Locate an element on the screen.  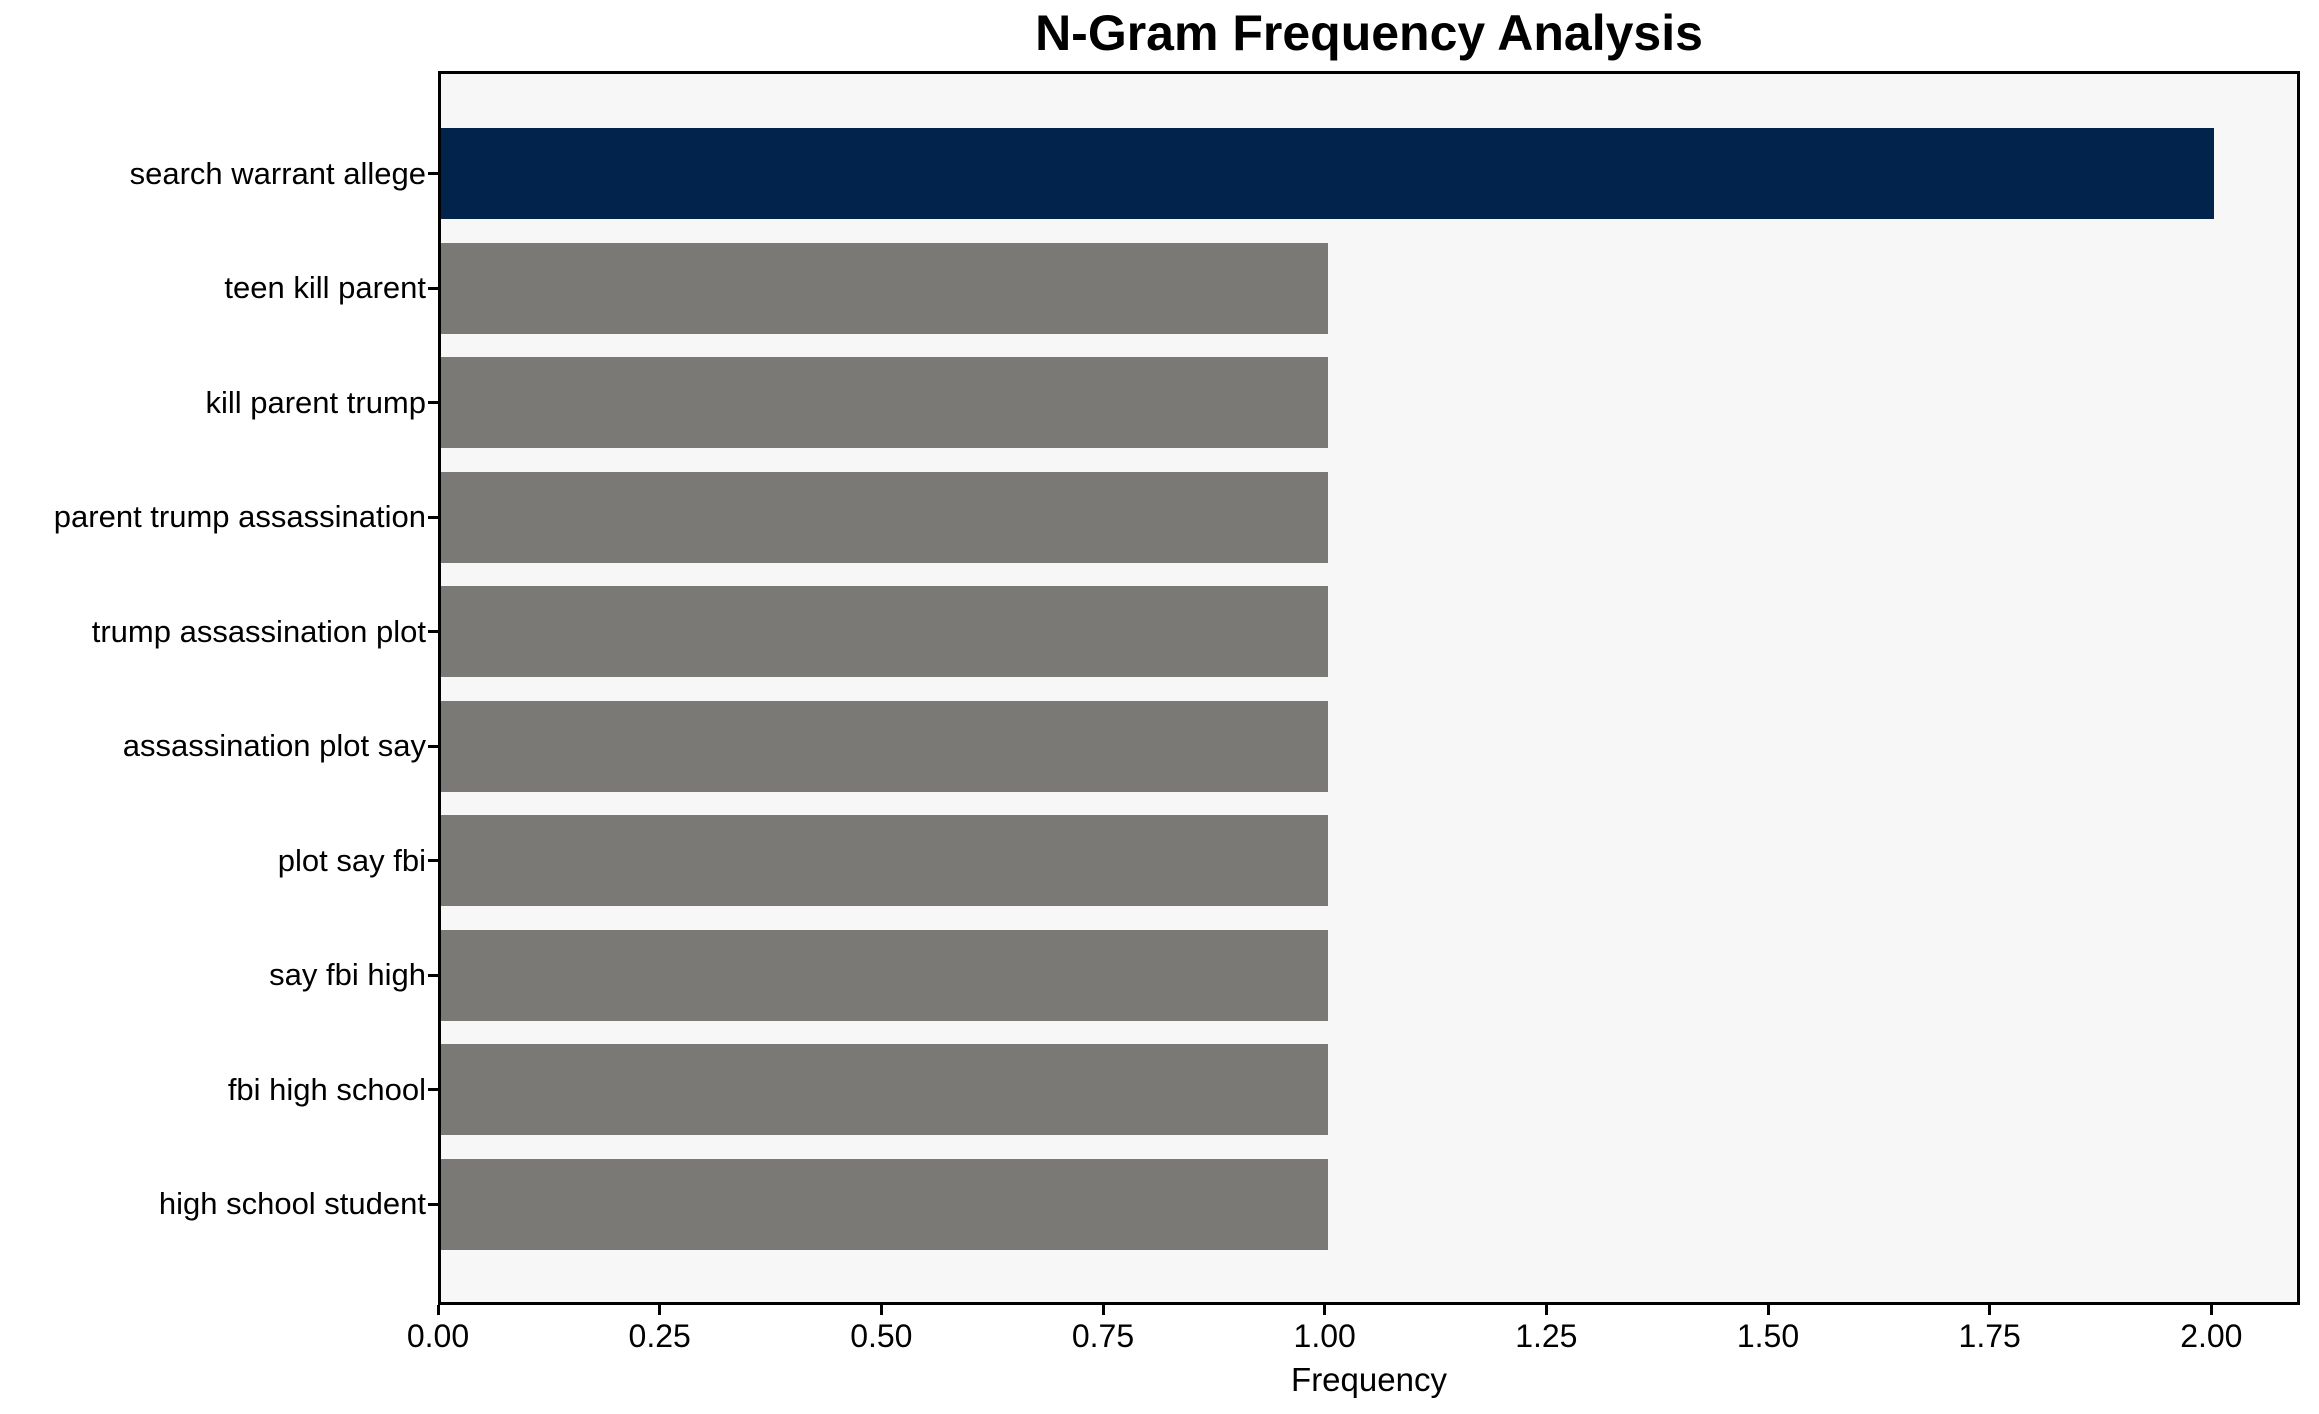
y-axis-label: high school student is located at coordinates (292, 1203).